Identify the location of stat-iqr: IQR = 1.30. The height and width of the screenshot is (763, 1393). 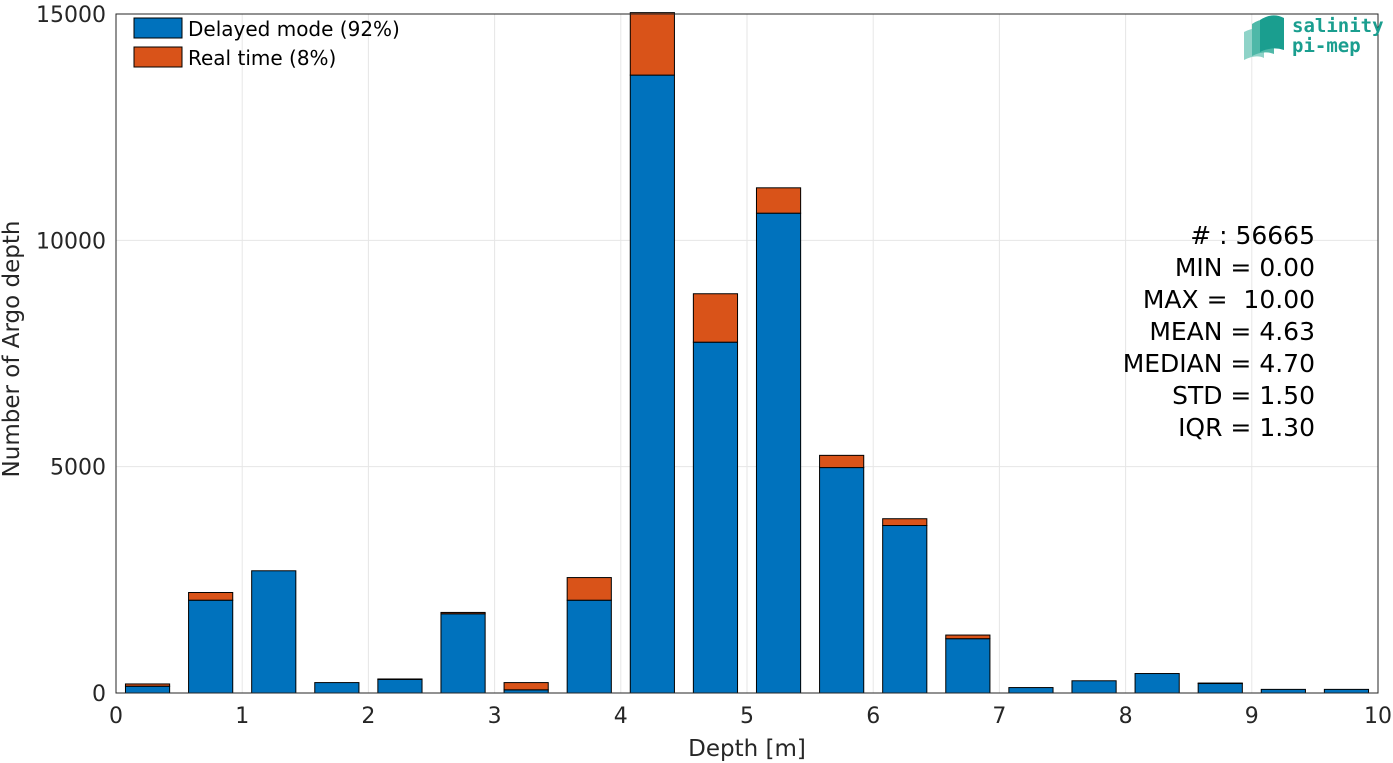
(1246, 427).